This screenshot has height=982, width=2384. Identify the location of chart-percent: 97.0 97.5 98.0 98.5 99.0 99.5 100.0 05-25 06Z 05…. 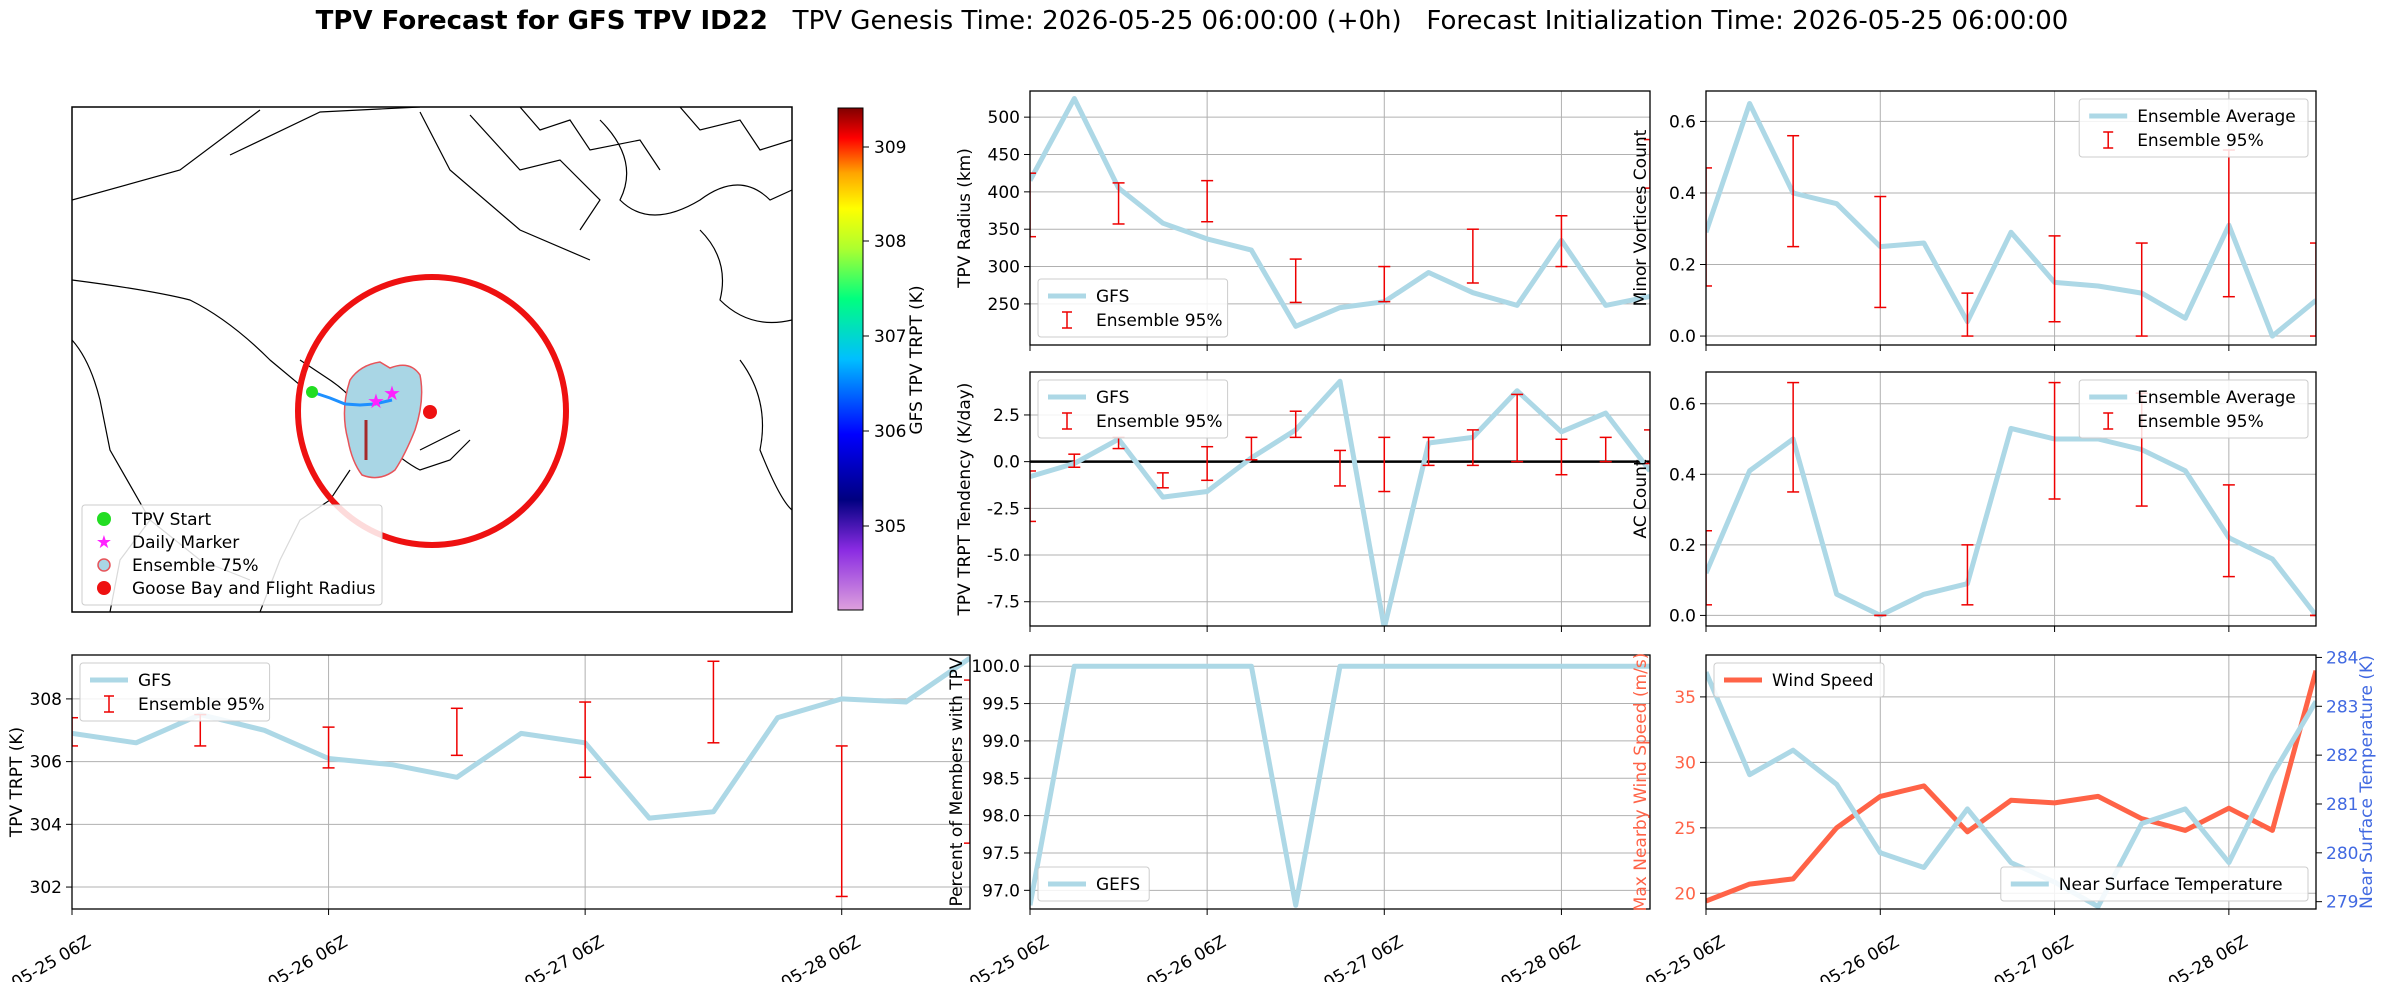
(1299, 818).